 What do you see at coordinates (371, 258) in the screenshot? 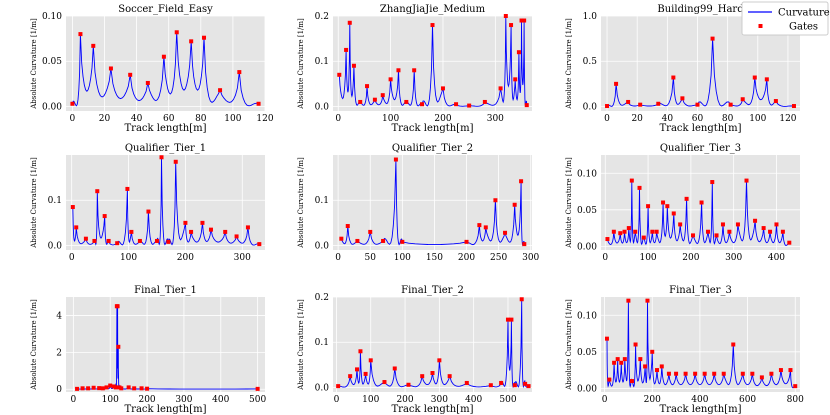
I see `x-tick-label: 50` at bounding box center [371, 258].